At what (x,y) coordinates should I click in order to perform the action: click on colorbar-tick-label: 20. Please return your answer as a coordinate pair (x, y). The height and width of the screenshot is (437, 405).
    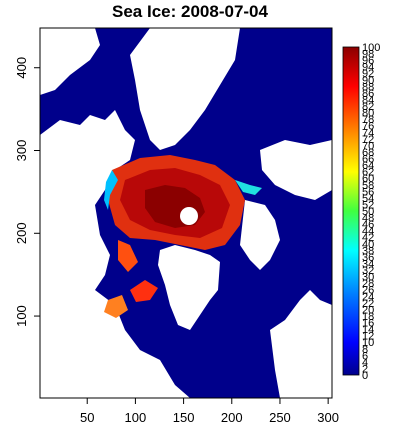
    Looking at the image, I should click on (368, 310).